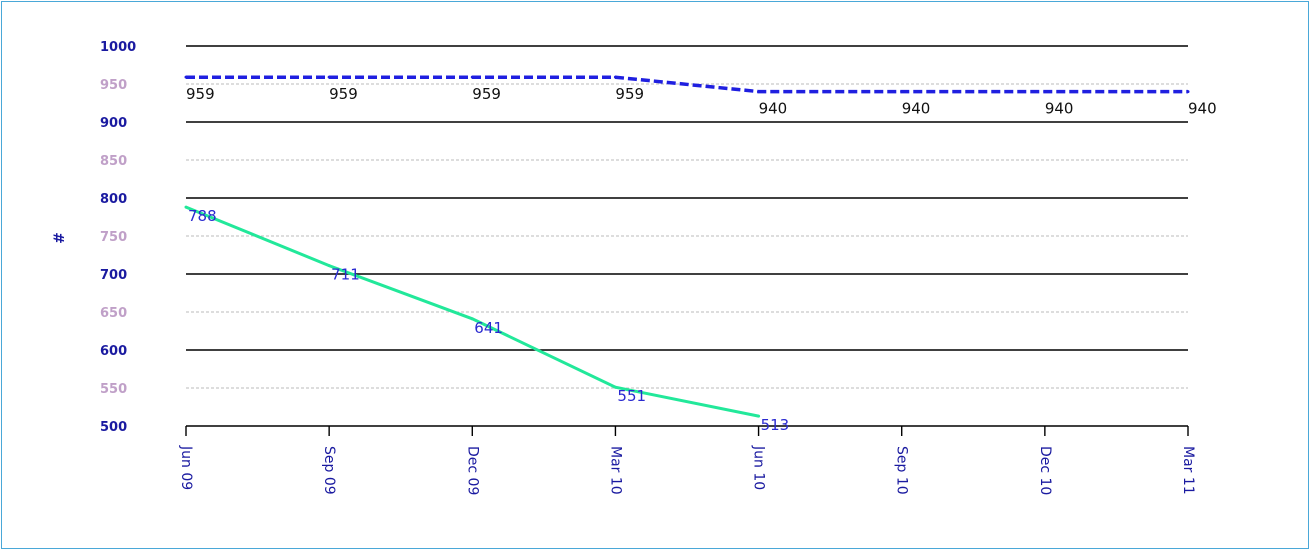 The width and height of the screenshot is (1310, 550). What do you see at coordinates (615, 470) in the screenshot?
I see `x-tick-label: Mar 10` at bounding box center [615, 470].